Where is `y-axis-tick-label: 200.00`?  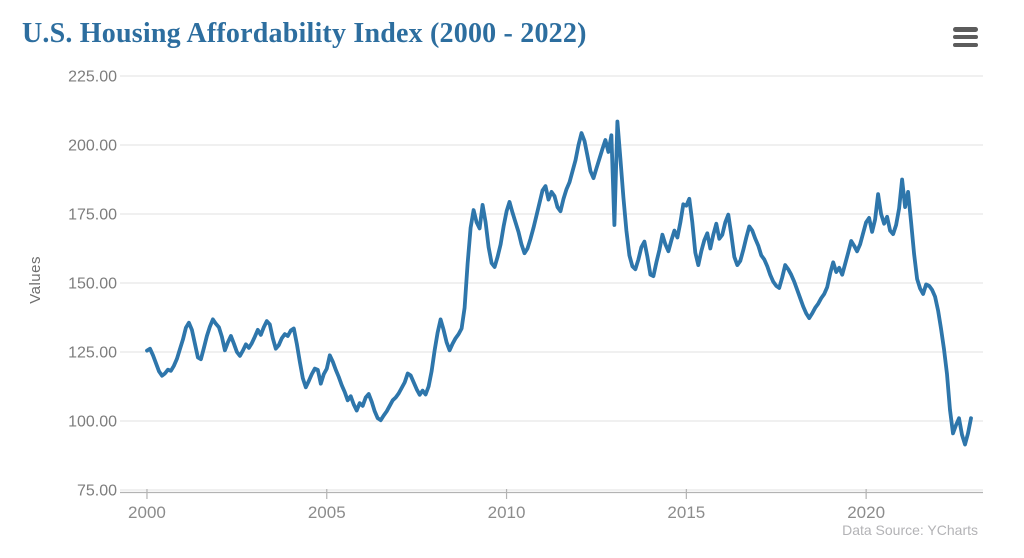 y-axis-tick-label: 200.00 is located at coordinates (92, 146).